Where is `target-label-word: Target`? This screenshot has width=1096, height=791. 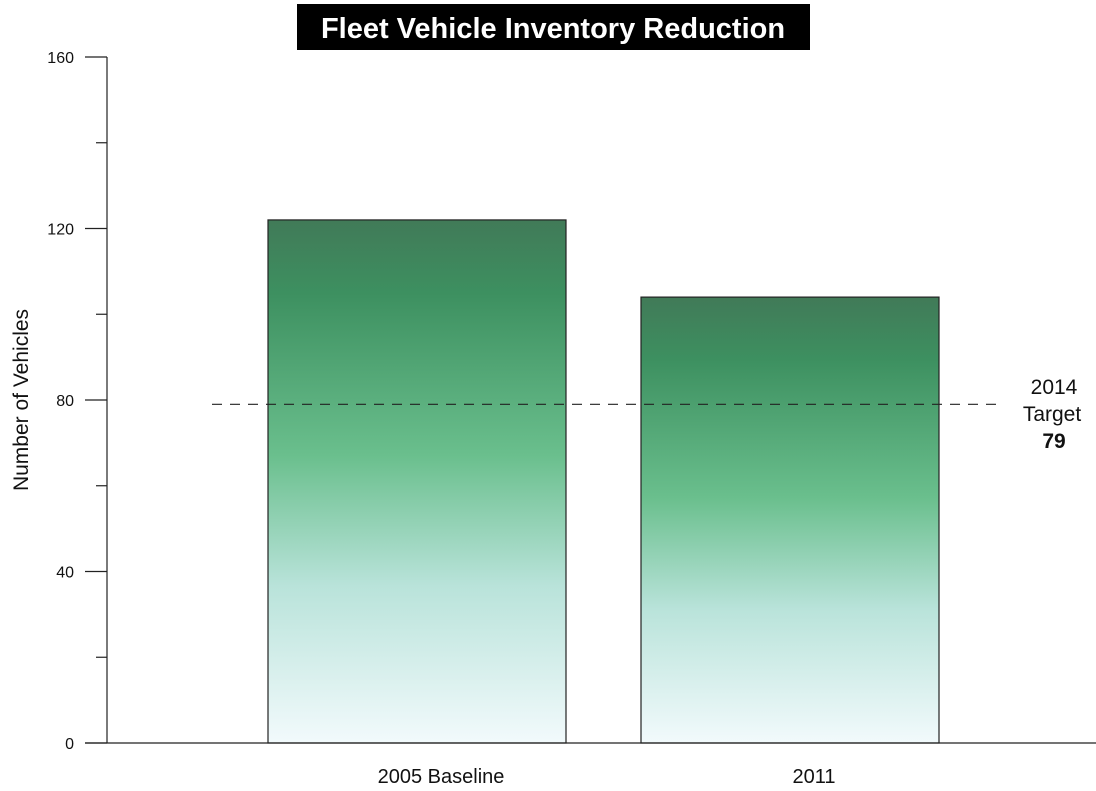 target-label-word: Target is located at coordinates (1052, 414).